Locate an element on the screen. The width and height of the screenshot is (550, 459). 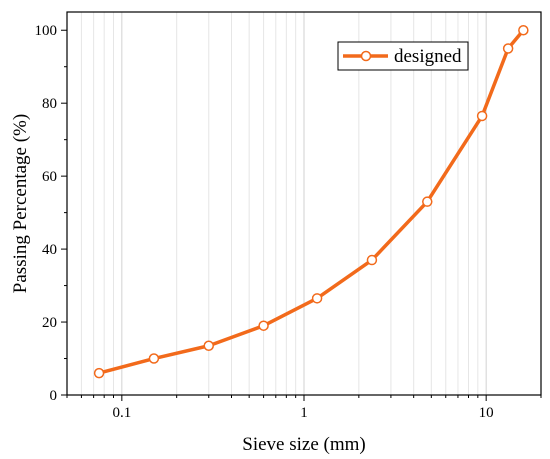
legend-label: designed is located at coordinates (428, 56).